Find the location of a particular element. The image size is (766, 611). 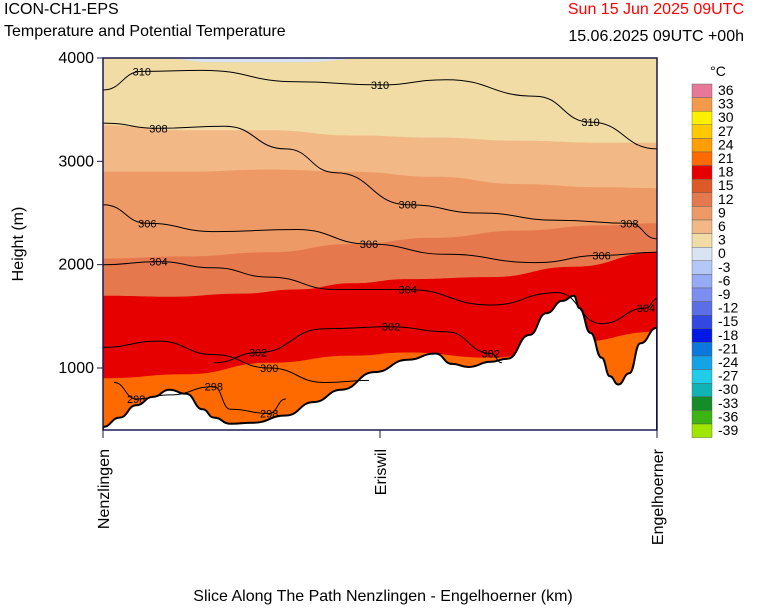

colorbar-label: -27 is located at coordinates (728, 376).